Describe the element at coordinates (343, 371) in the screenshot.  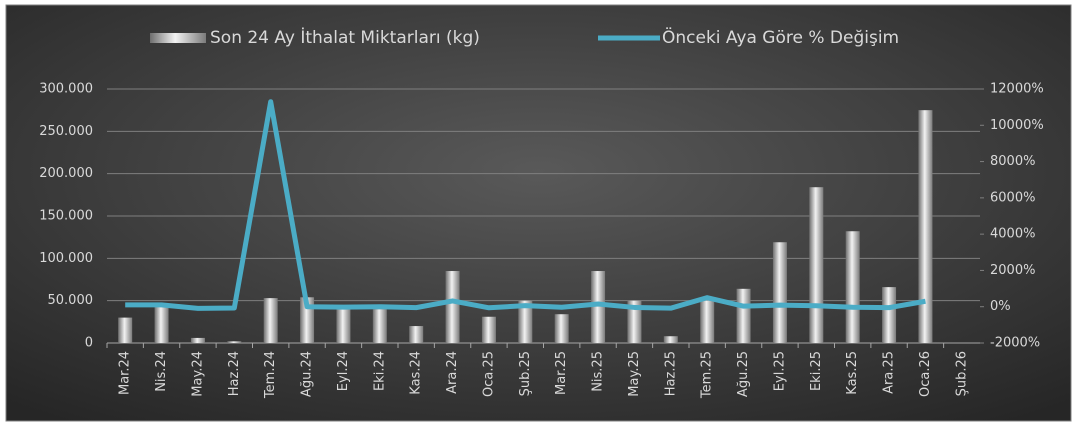
I see `x-tick-label: Eyl.24` at that location.